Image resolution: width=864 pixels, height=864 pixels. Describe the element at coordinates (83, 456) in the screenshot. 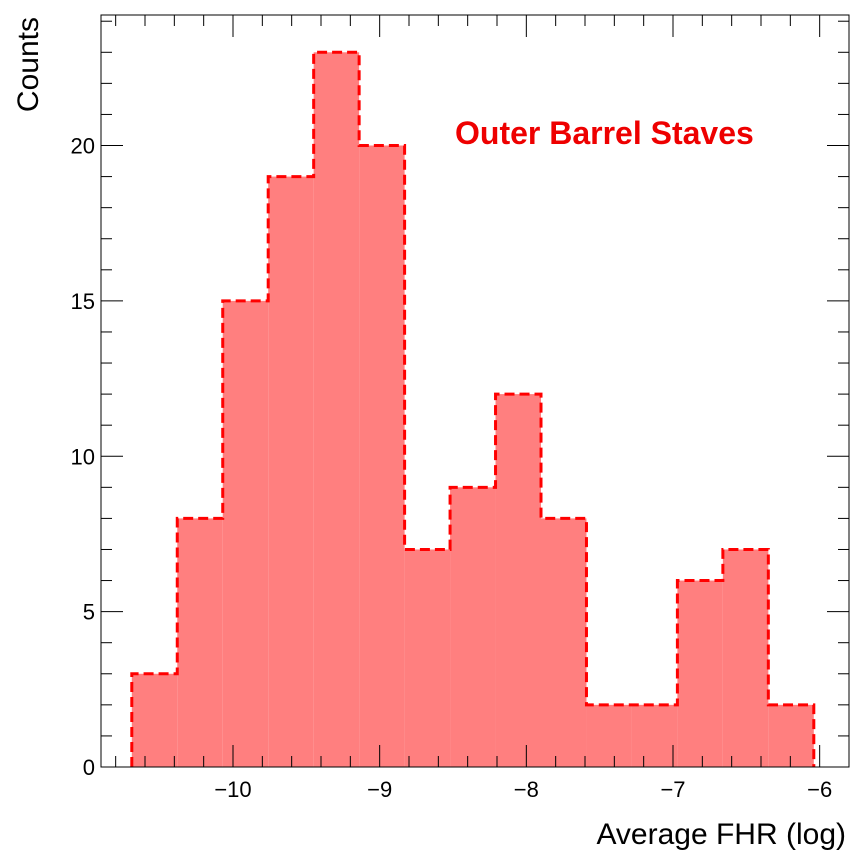

I see `y-tick-label: 10` at that location.